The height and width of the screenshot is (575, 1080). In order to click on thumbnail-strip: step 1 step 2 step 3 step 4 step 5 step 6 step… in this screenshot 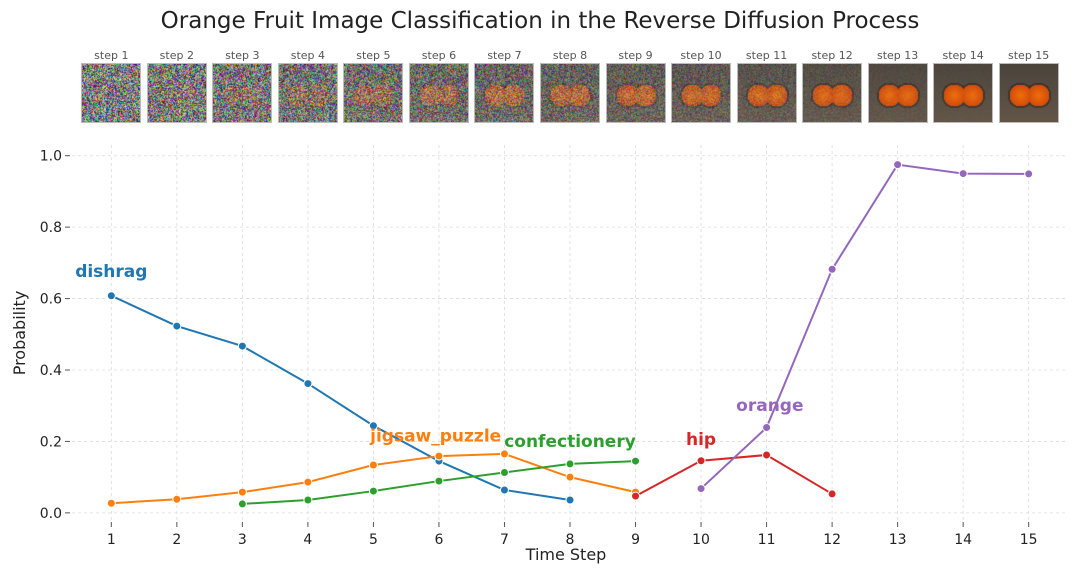, I will do `click(540, 88)`.